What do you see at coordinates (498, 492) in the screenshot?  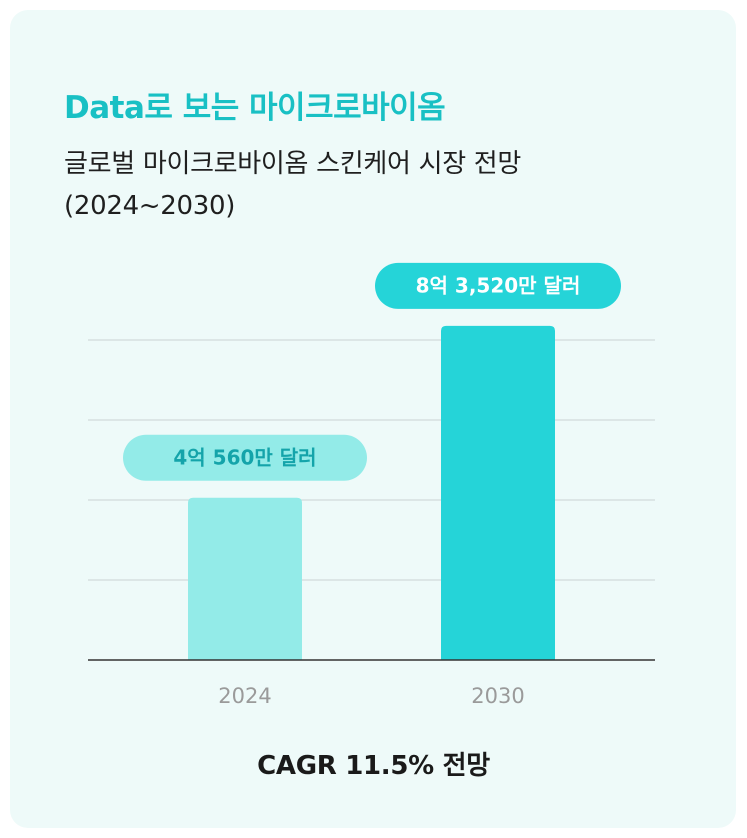 I see `bar-2030` at bounding box center [498, 492].